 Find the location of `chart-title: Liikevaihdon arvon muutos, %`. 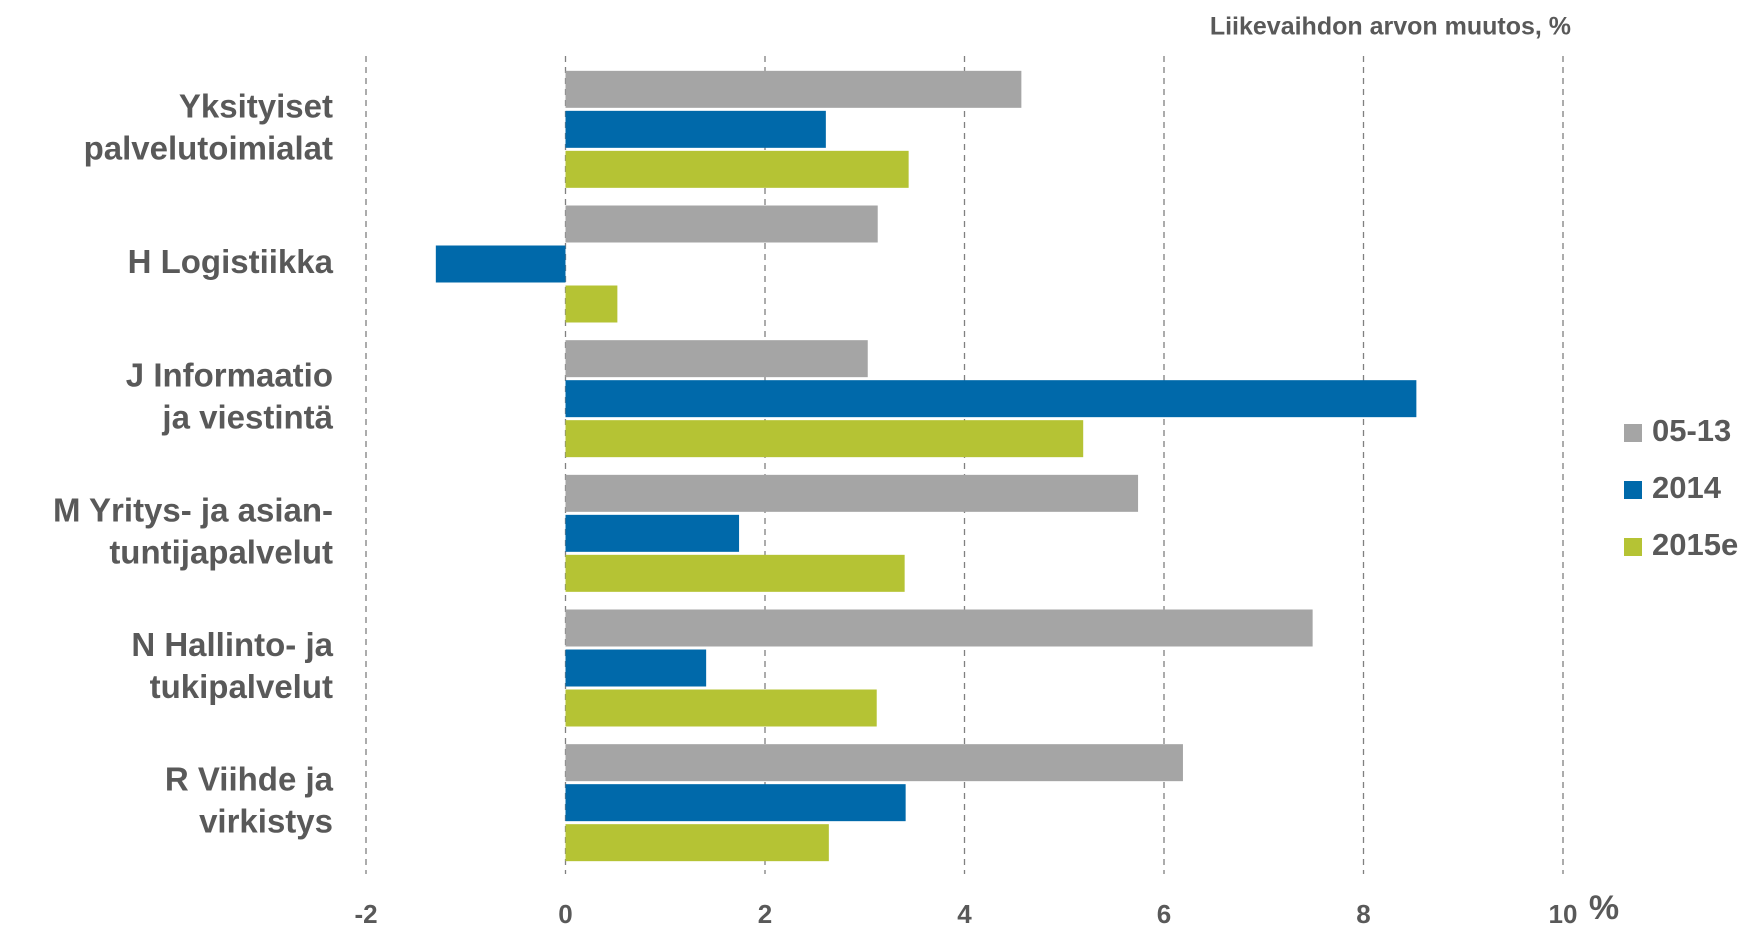

chart-title: Liikevaihdon arvon muutos, % is located at coordinates (1390, 27).